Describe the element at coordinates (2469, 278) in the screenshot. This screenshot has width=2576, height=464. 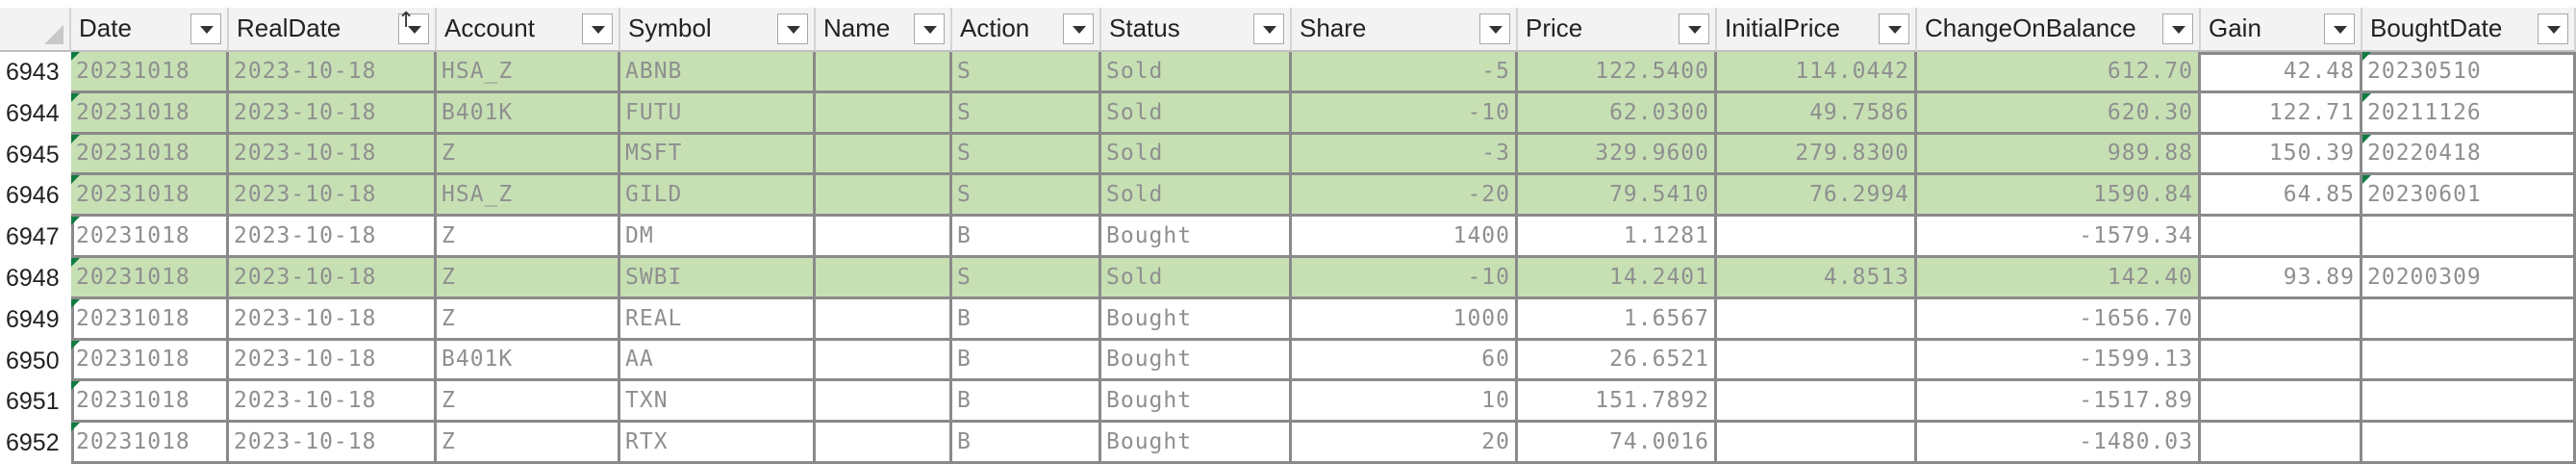
I see `table-cell-boughtdate: 20200309` at that location.